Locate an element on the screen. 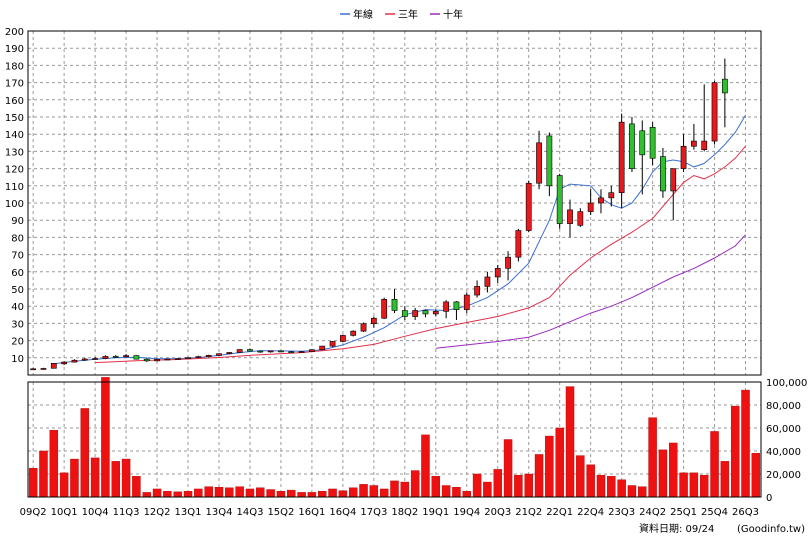 This screenshot has width=808, height=544. price-tick-label: 30 is located at coordinates (17, 324).